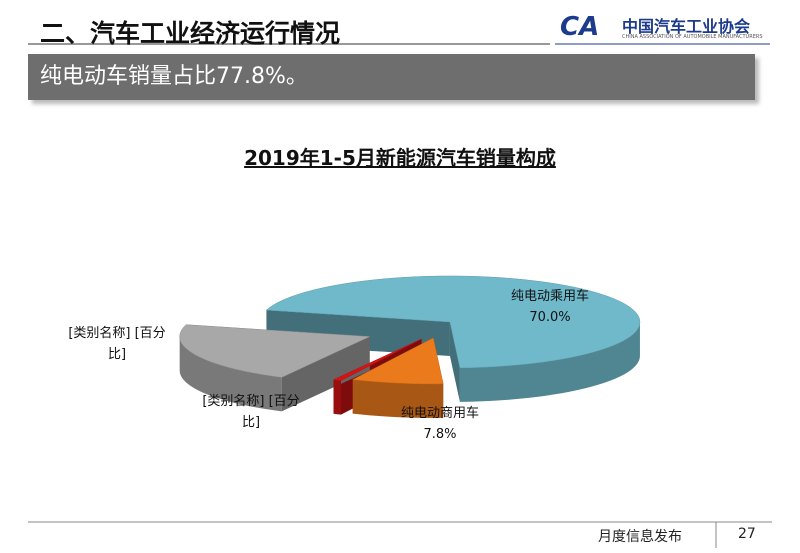  I want to click on logo-mark: CA, so click(580, 27).